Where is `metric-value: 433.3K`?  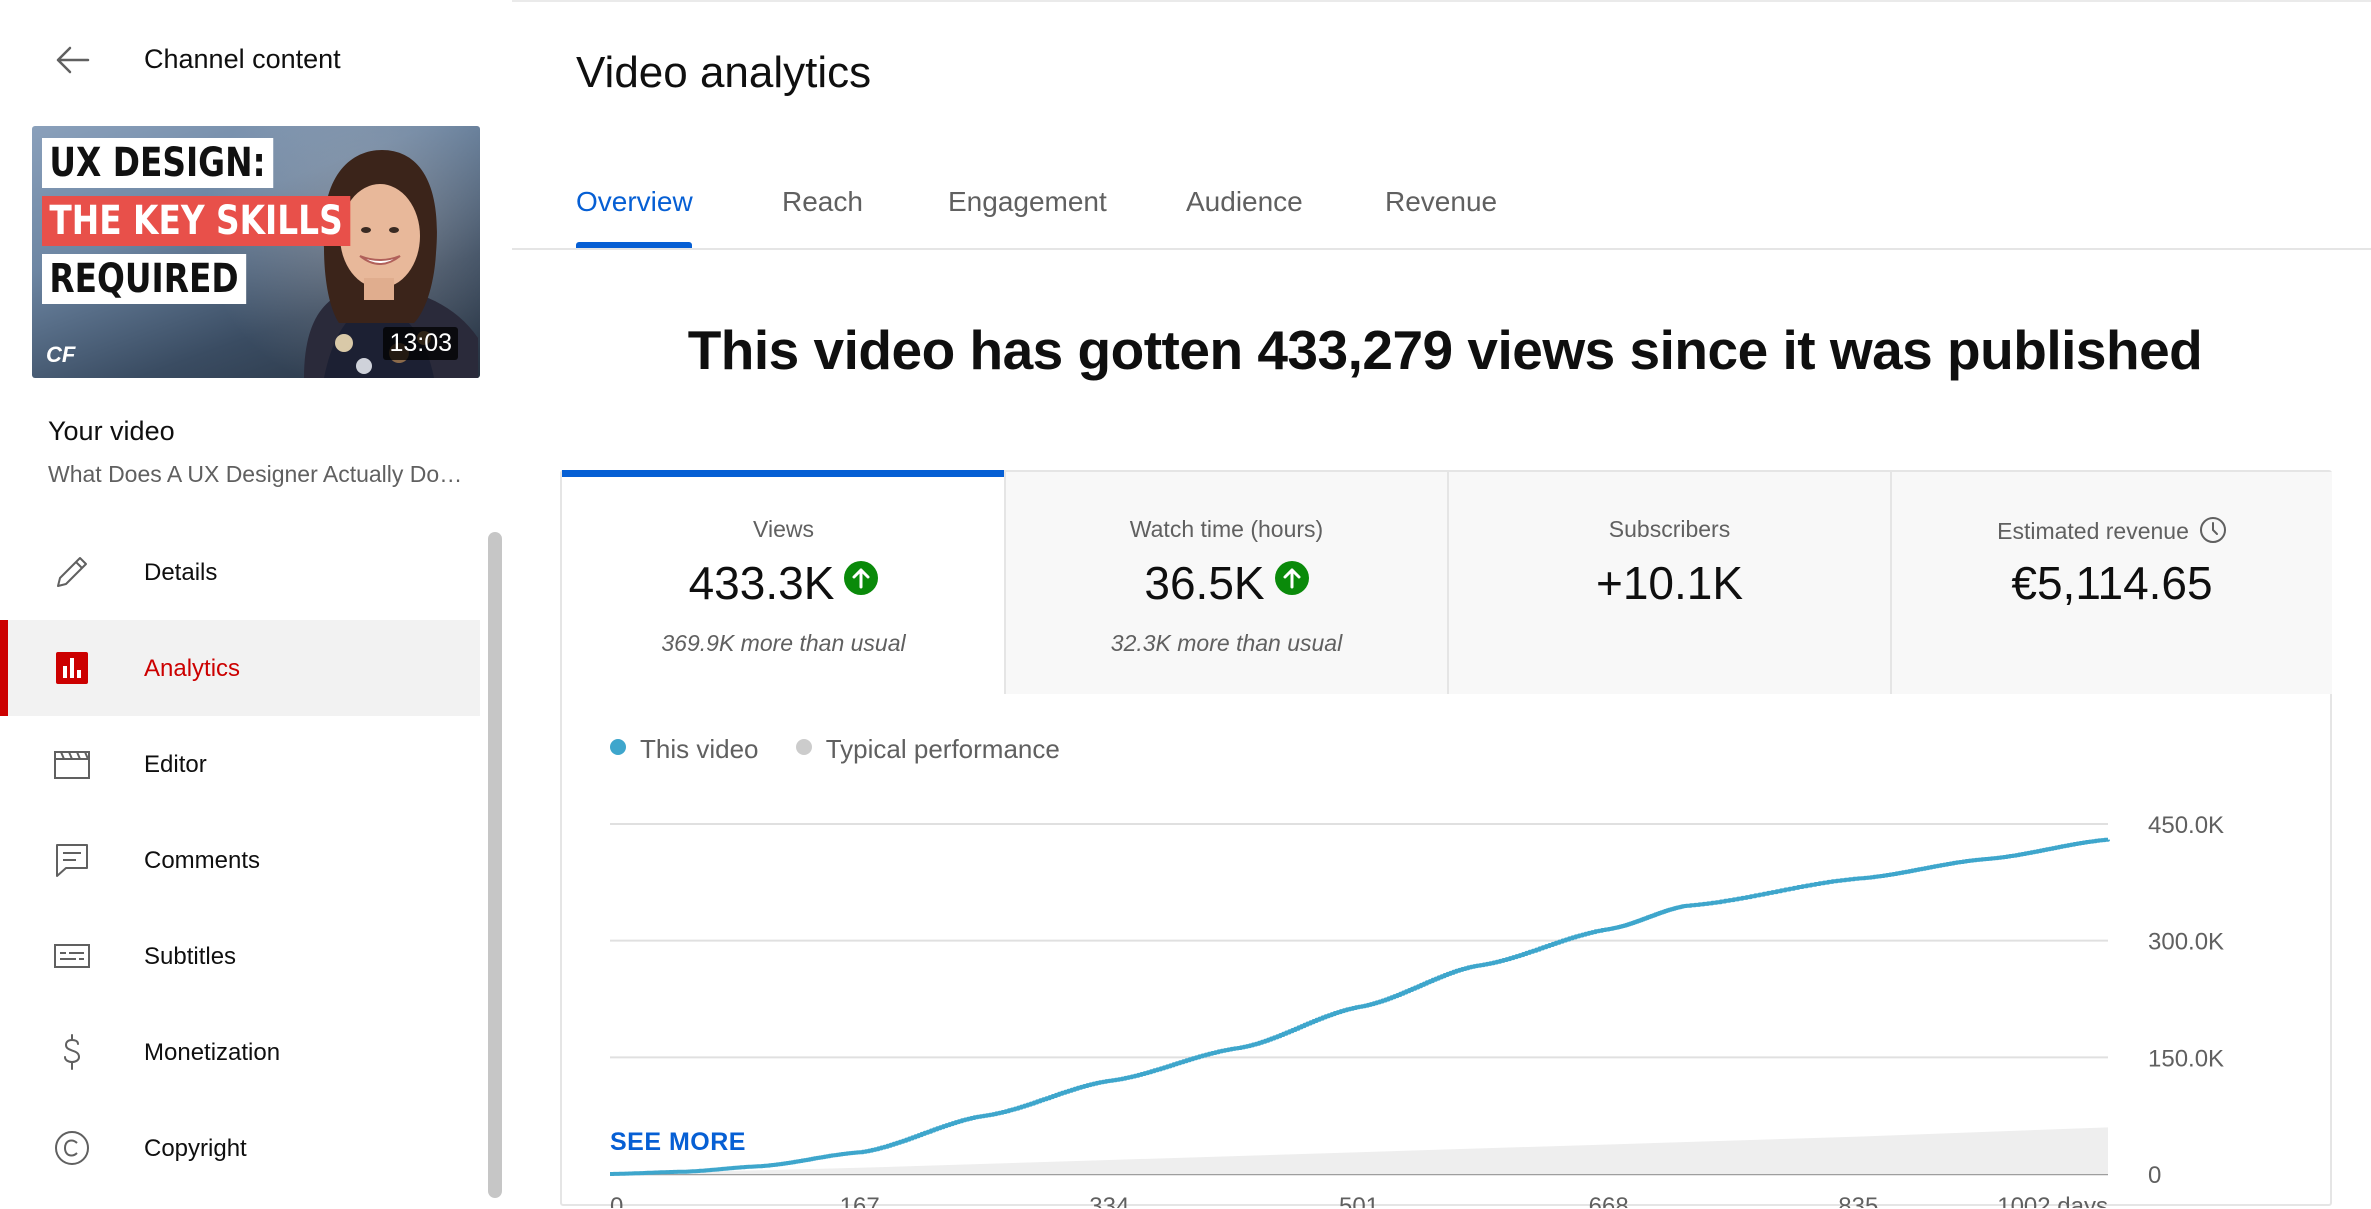
metric-value: 433.3K is located at coordinates (783, 583).